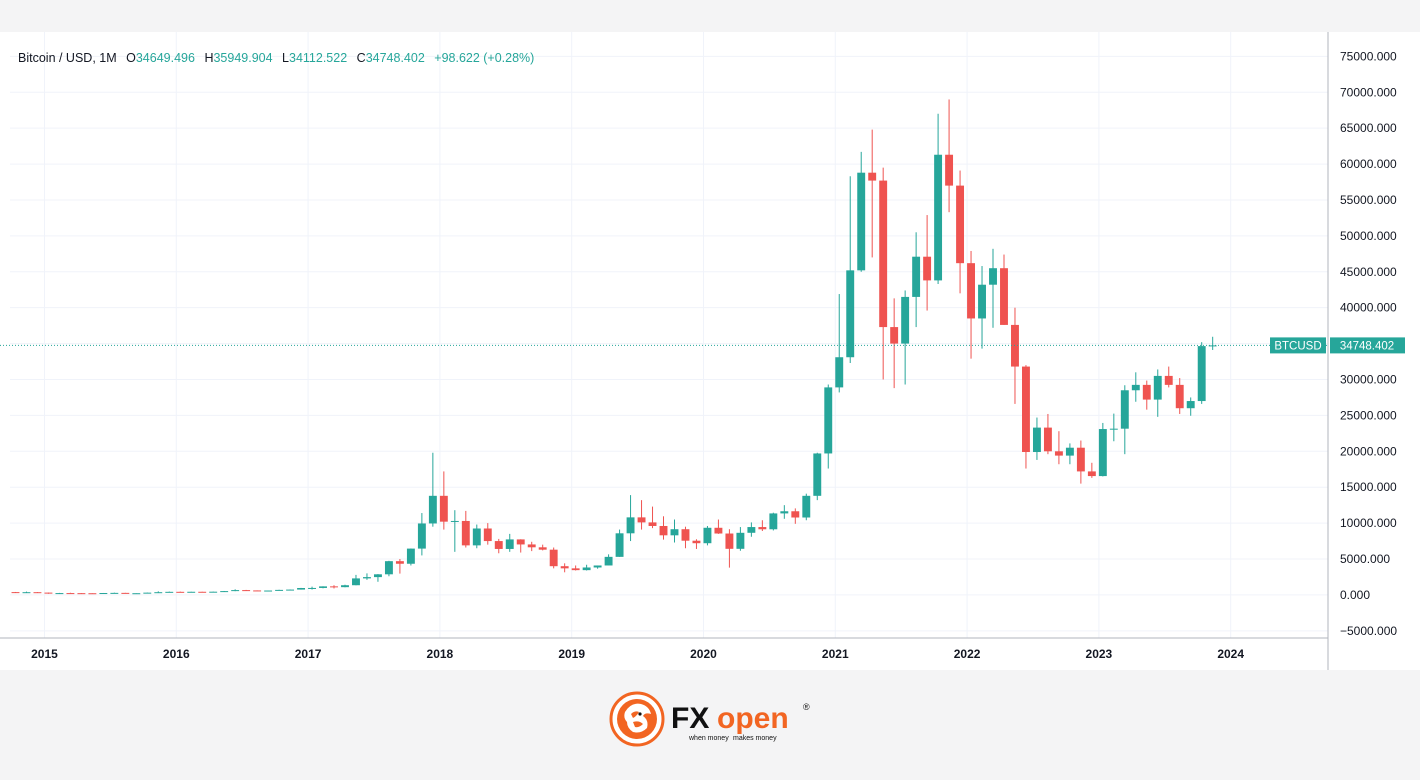 This screenshot has height=780, width=1420. Describe the element at coordinates (637, 719) in the screenshot. I see `lion-head-logo-icon` at that location.